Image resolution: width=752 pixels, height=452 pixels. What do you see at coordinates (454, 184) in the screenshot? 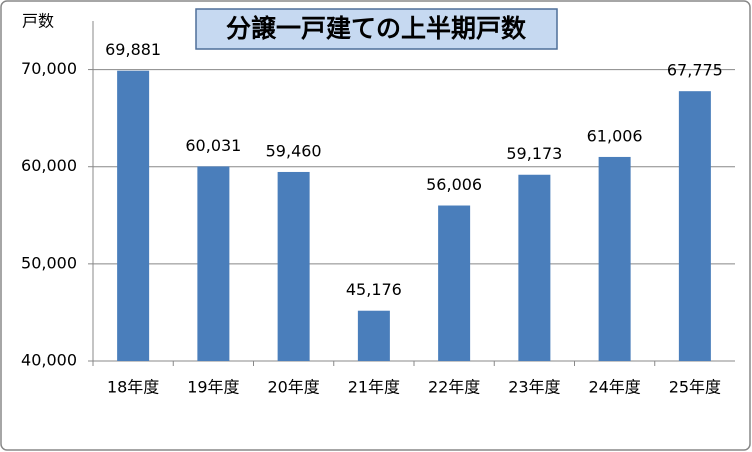
I see `value-label: 56,006` at bounding box center [454, 184].